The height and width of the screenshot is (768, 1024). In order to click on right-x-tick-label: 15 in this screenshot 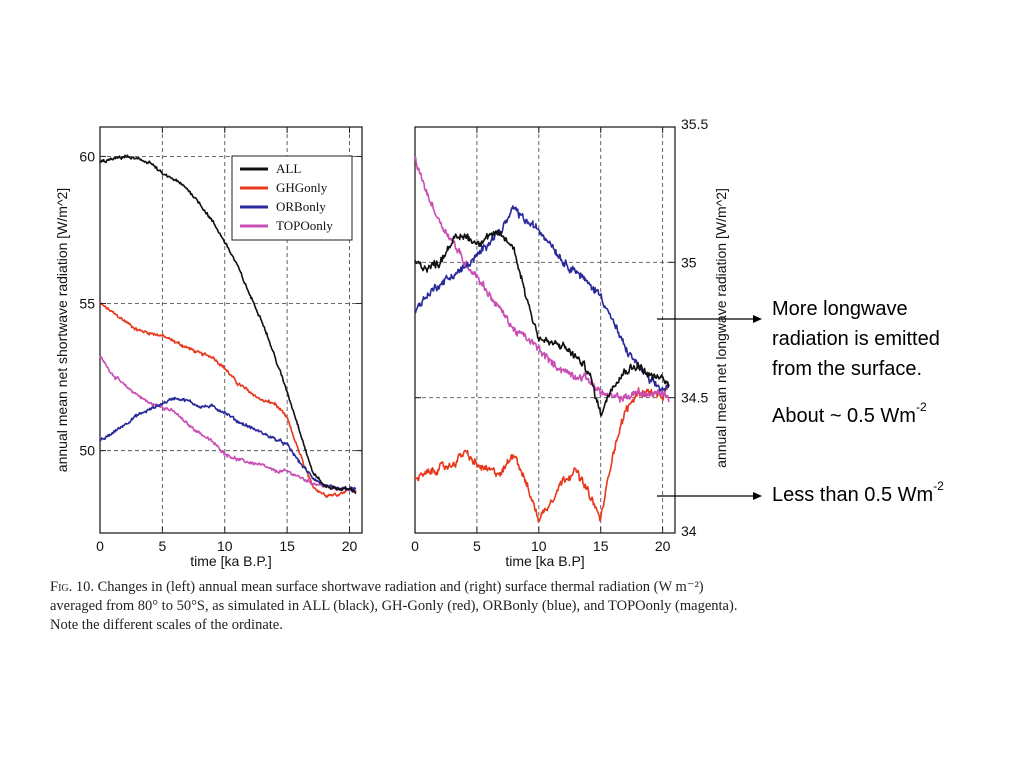, I will do `click(601, 546)`.